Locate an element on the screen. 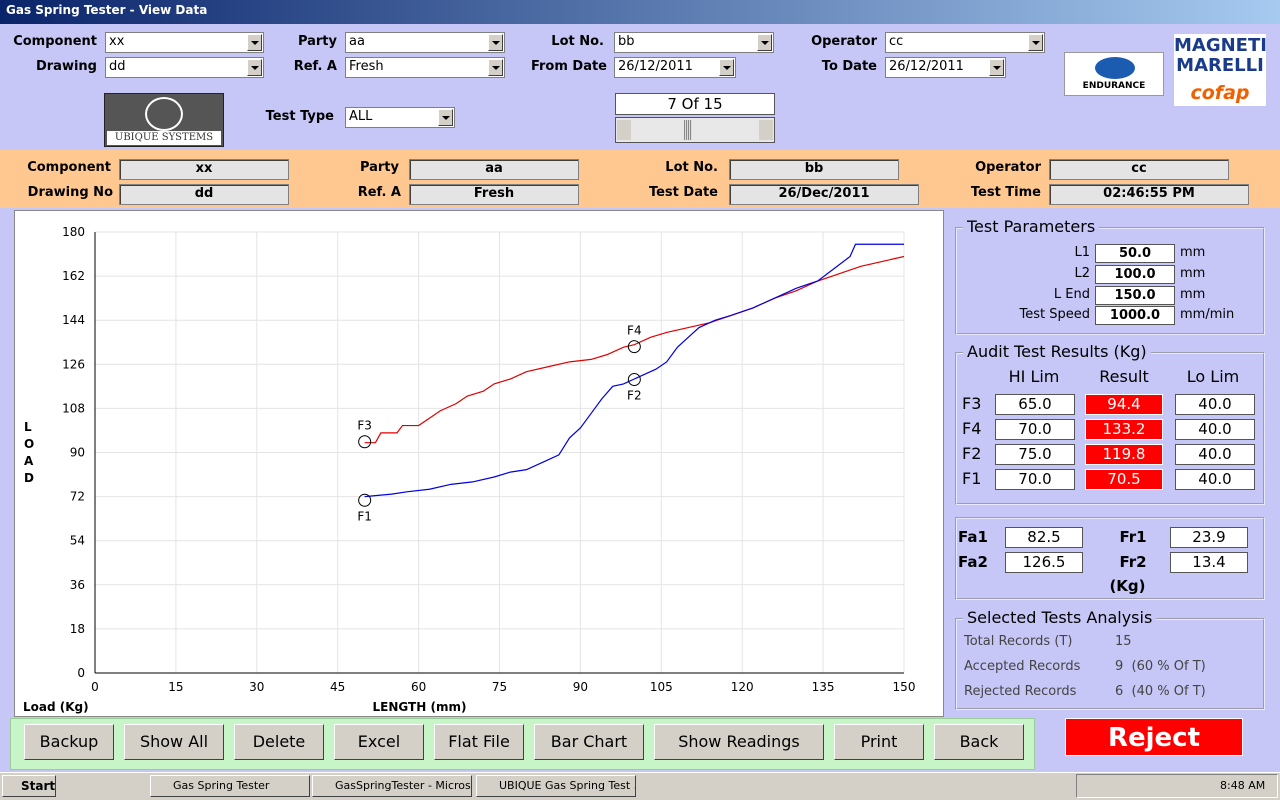  x-tick-label: 0 is located at coordinates (95, 687).